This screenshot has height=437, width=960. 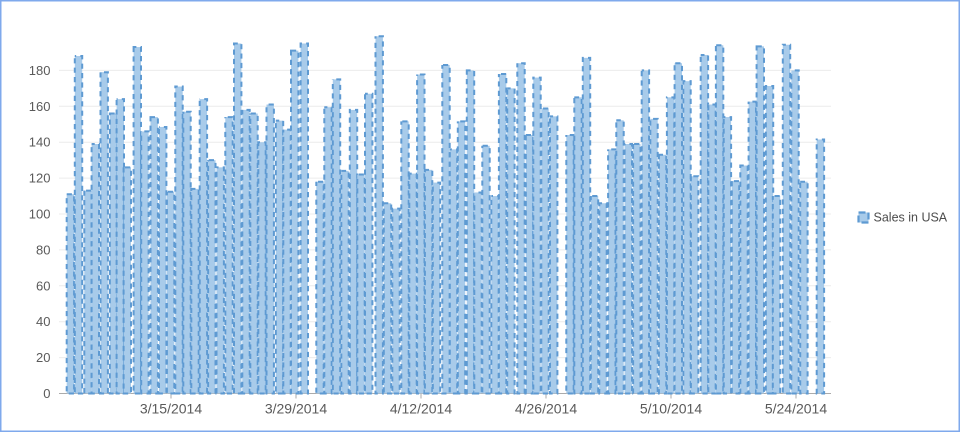 I want to click on svg-text: 60, so click(x=43, y=285).